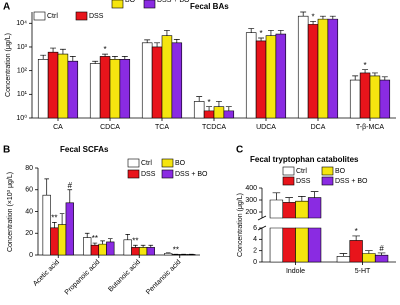  Describe the element at coordinates (110, 127) in the screenshot. I see `x-tick-label: CDCA` at that location.